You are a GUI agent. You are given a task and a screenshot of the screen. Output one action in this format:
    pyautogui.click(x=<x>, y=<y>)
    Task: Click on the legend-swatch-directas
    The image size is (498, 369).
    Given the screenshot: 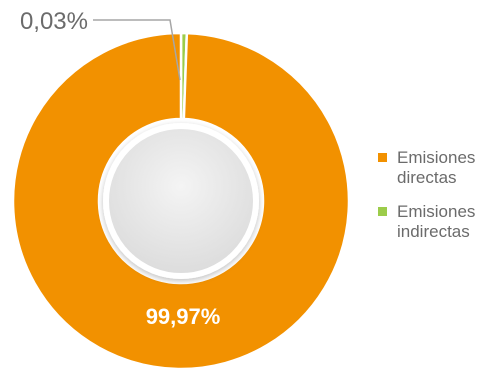 What is the action you would take?
    pyautogui.click(x=382, y=157)
    